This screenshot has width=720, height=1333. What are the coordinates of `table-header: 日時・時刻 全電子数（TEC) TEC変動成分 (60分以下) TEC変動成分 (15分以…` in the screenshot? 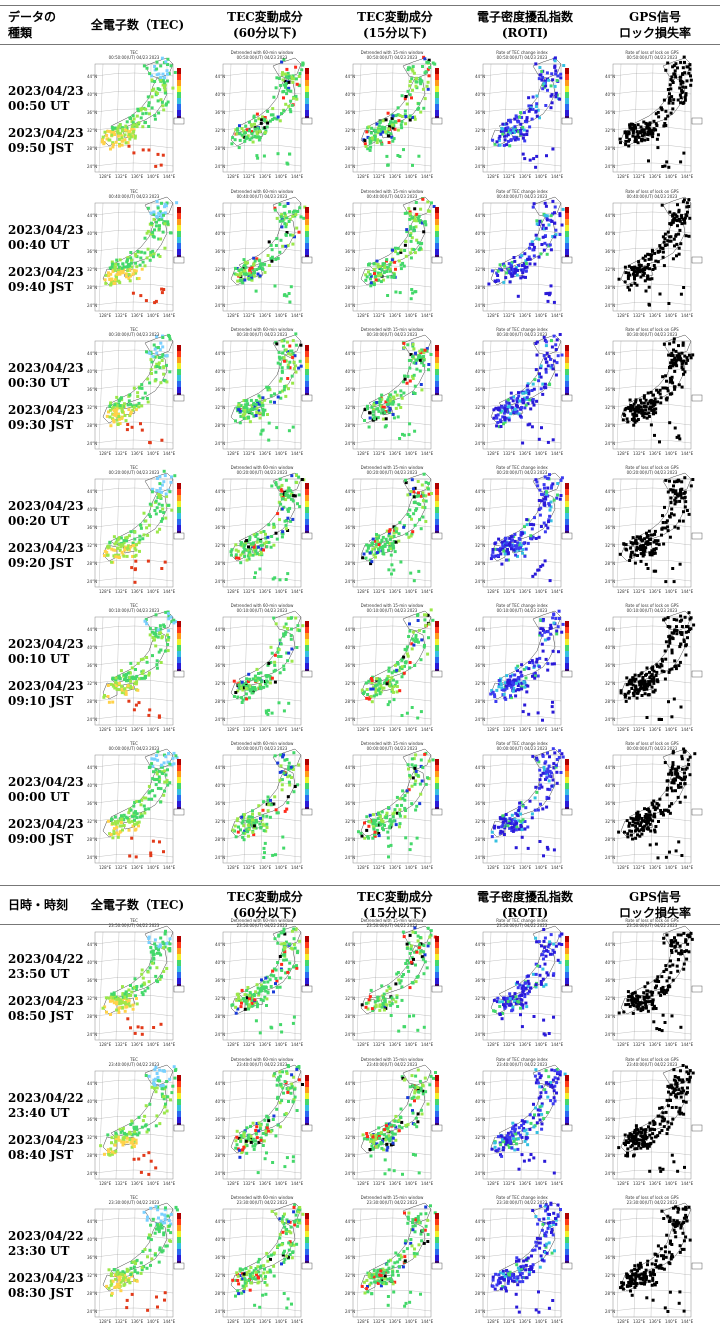 It's located at (360, 905).